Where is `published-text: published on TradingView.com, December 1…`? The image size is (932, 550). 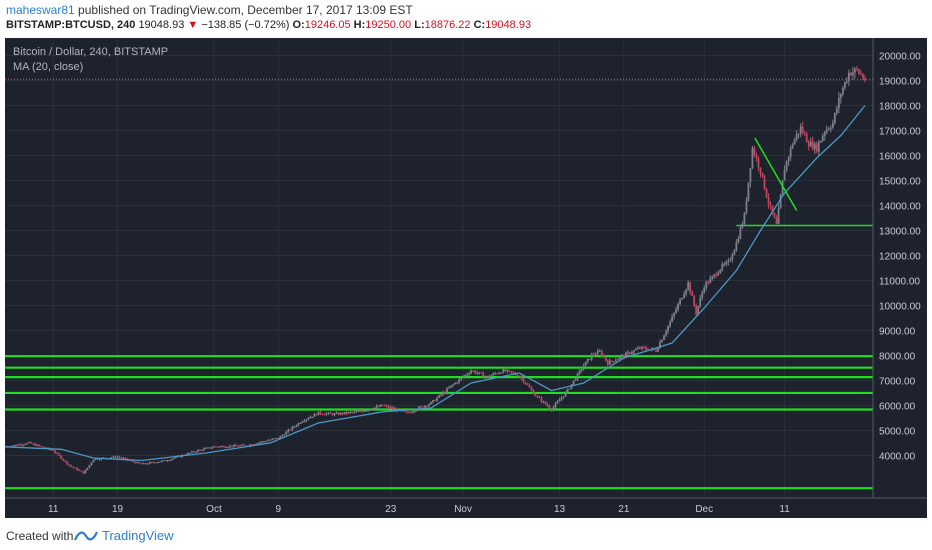 published-text: published on TradingView.com, December 1… is located at coordinates (245, 10).